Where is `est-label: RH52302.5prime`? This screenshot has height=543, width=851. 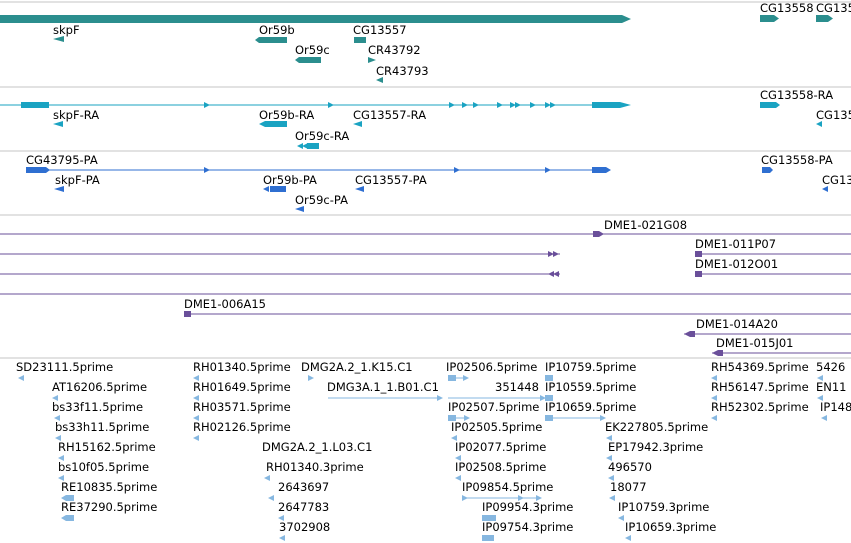
est-label: RH52302.5prime is located at coordinates (760, 407).